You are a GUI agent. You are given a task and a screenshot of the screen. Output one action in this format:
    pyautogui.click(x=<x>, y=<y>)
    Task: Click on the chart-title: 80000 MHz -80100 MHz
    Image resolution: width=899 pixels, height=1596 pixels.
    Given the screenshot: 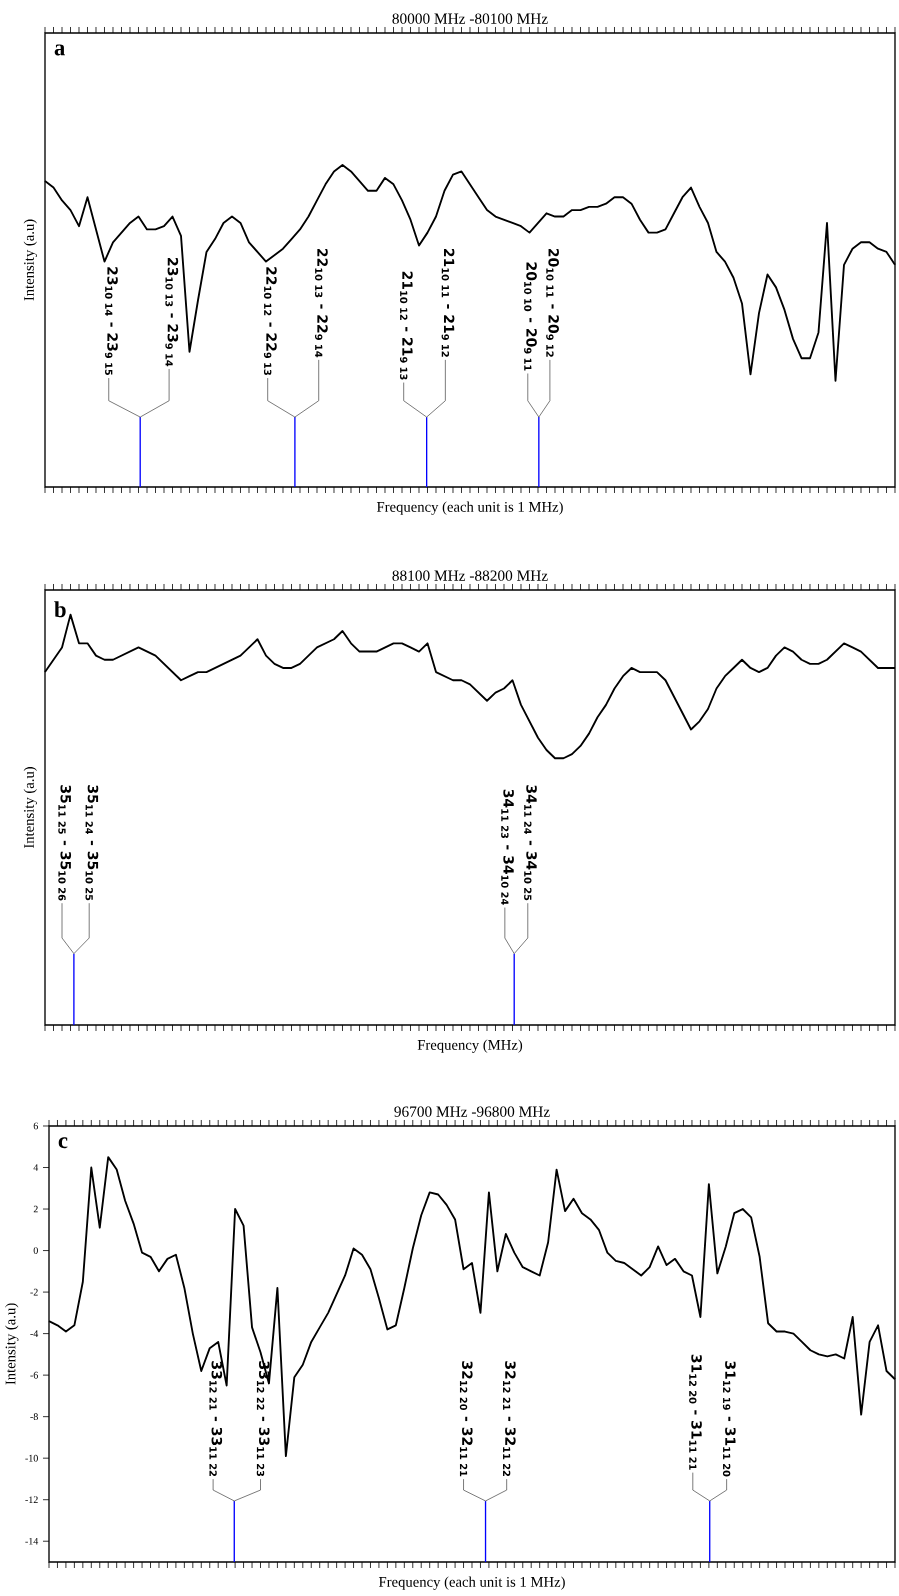 What is the action you would take?
    pyautogui.click(x=470, y=18)
    